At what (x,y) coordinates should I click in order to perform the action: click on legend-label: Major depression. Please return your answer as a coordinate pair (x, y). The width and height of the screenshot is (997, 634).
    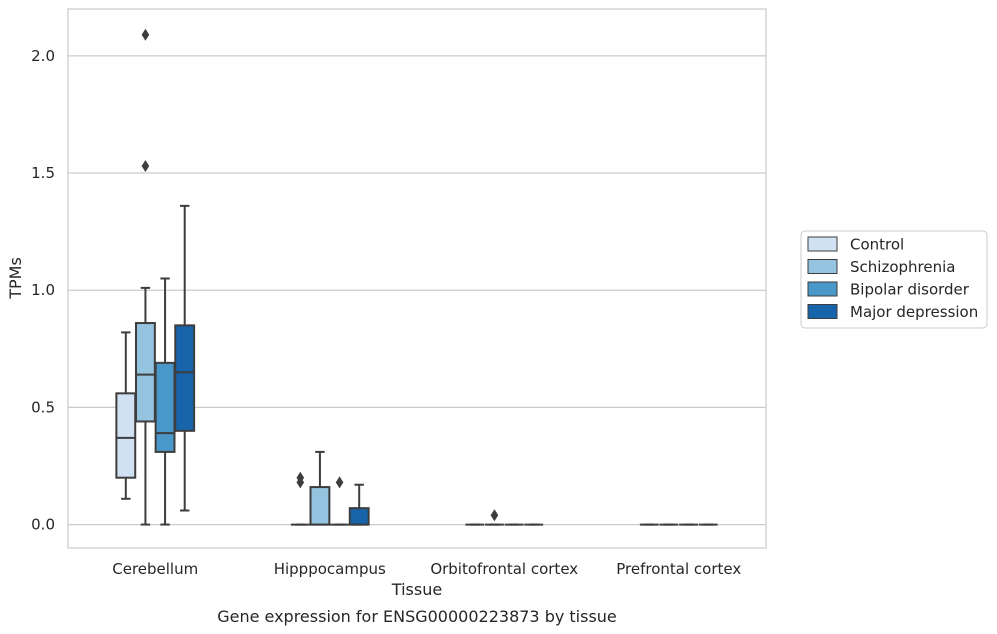
    Looking at the image, I should click on (914, 312).